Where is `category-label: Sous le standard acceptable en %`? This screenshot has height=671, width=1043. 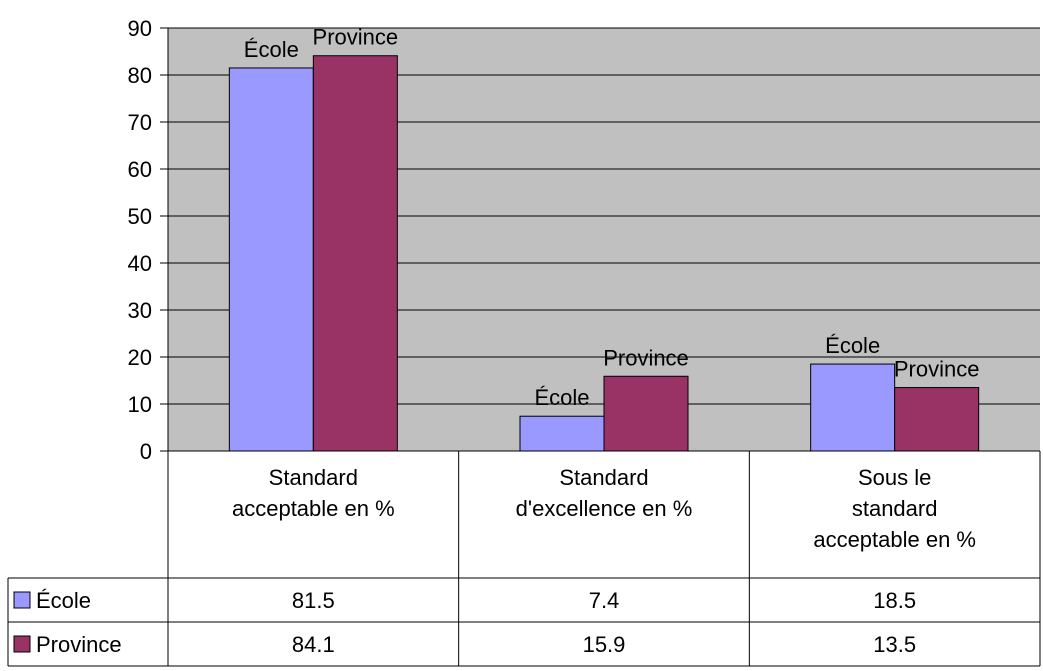 category-label: Sous le standard acceptable en % is located at coordinates (894, 508).